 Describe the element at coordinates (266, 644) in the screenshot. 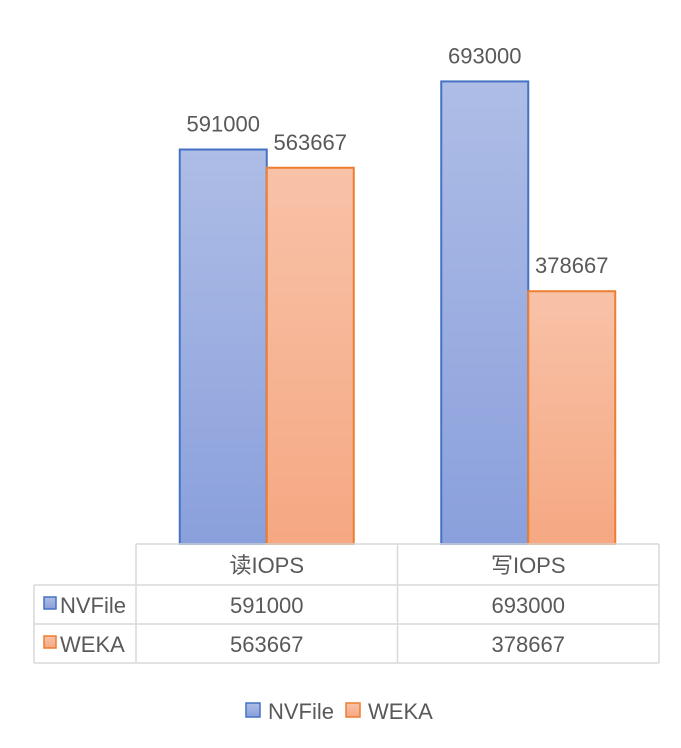

I see `table-cell: 563667` at that location.